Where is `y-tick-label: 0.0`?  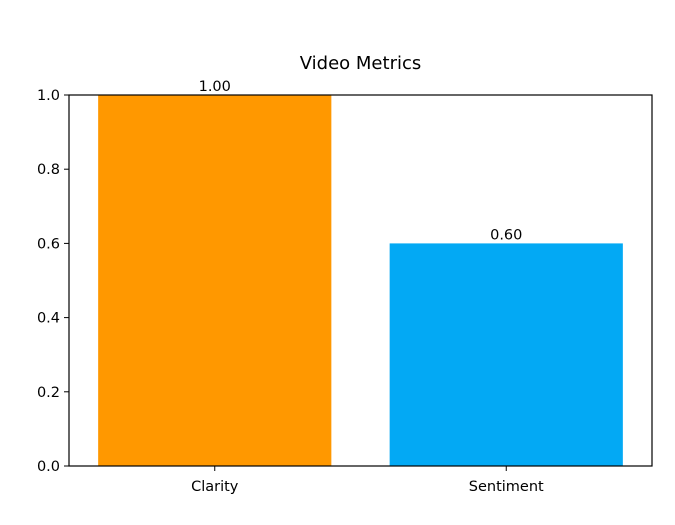
y-tick-label: 0.0 is located at coordinates (48, 467).